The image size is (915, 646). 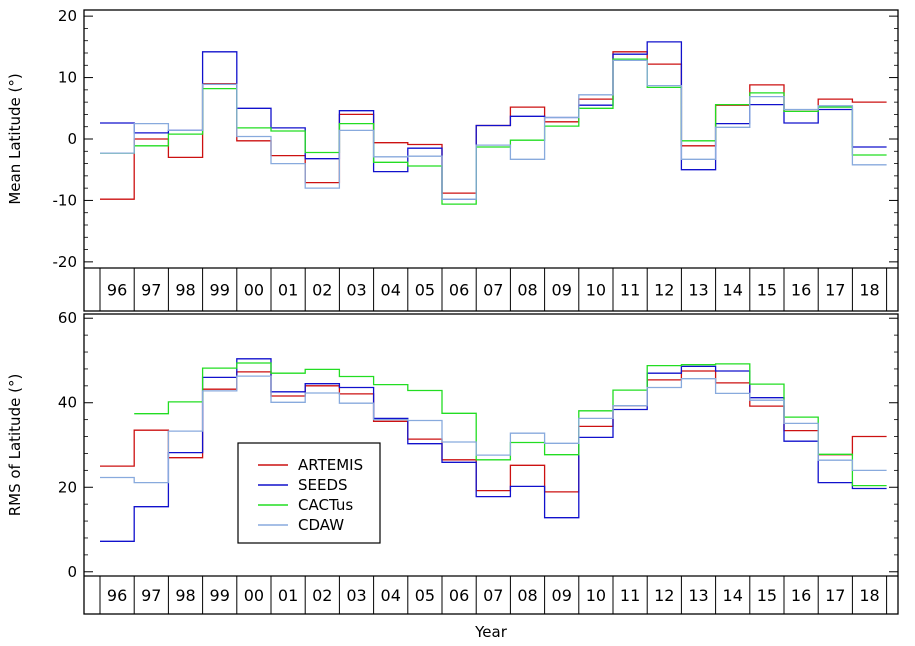 I want to click on legend: ARTEMIS SEEDS CACTus CDAW, so click(x=309, y=493).